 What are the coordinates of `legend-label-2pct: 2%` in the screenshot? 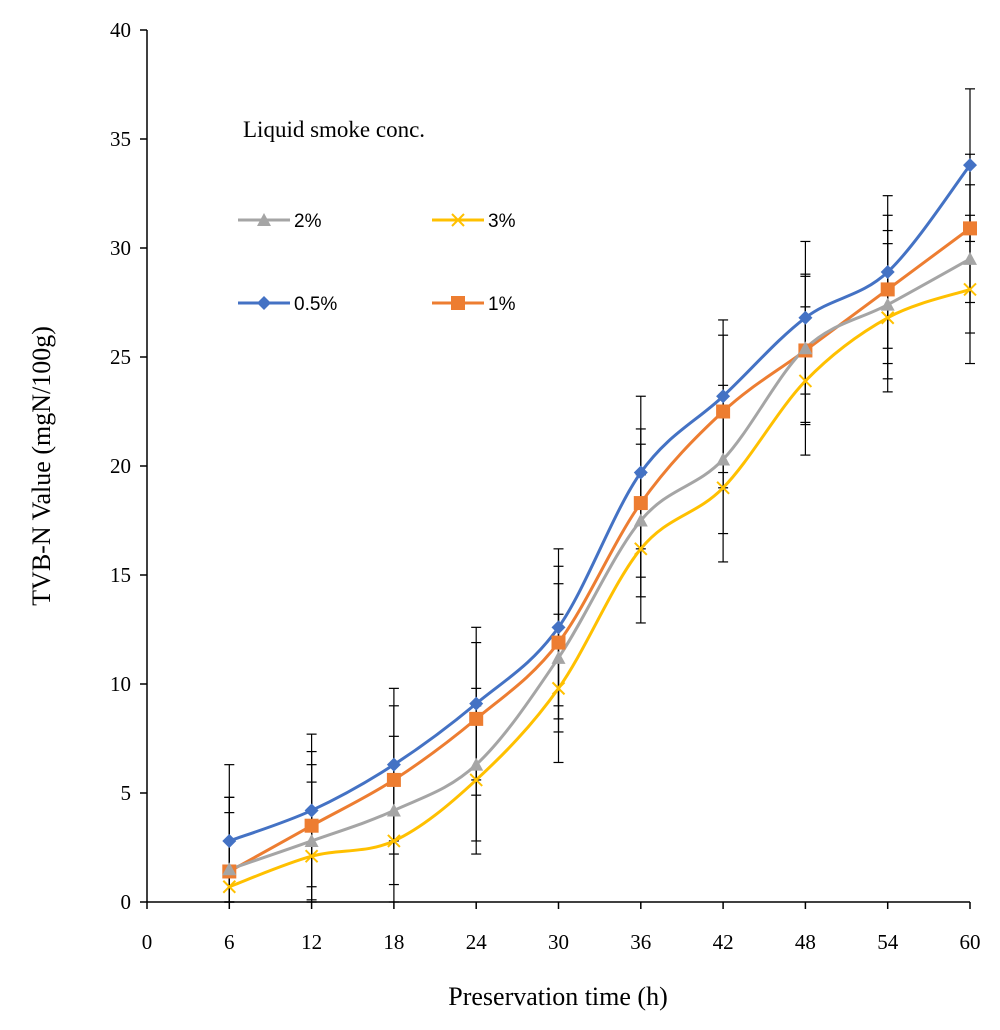 It's located at (308, 221).